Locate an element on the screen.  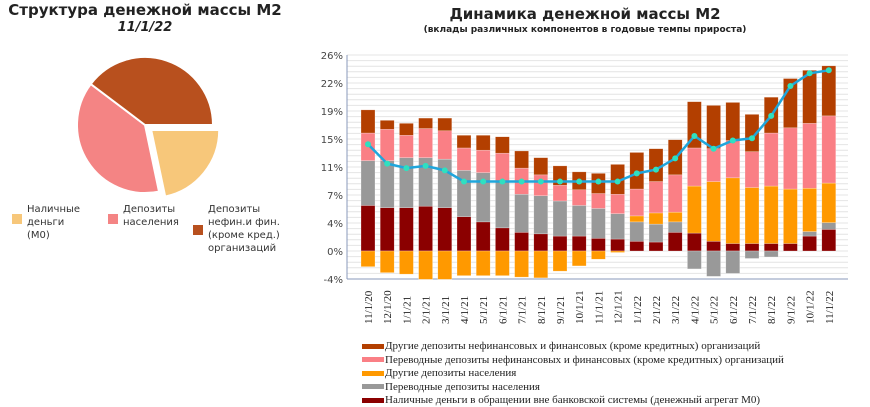
legend-item: Переводные депозиты населения is located at coordinates (451, 387).